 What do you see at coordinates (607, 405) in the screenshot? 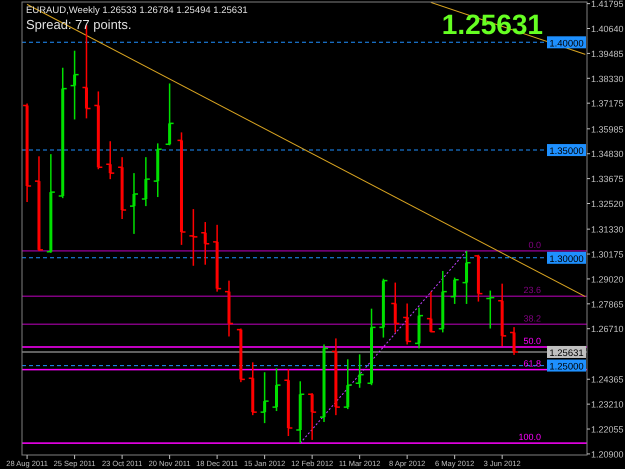
I see `y-tick-label: 1.23210` at bounding box center [607, 405].